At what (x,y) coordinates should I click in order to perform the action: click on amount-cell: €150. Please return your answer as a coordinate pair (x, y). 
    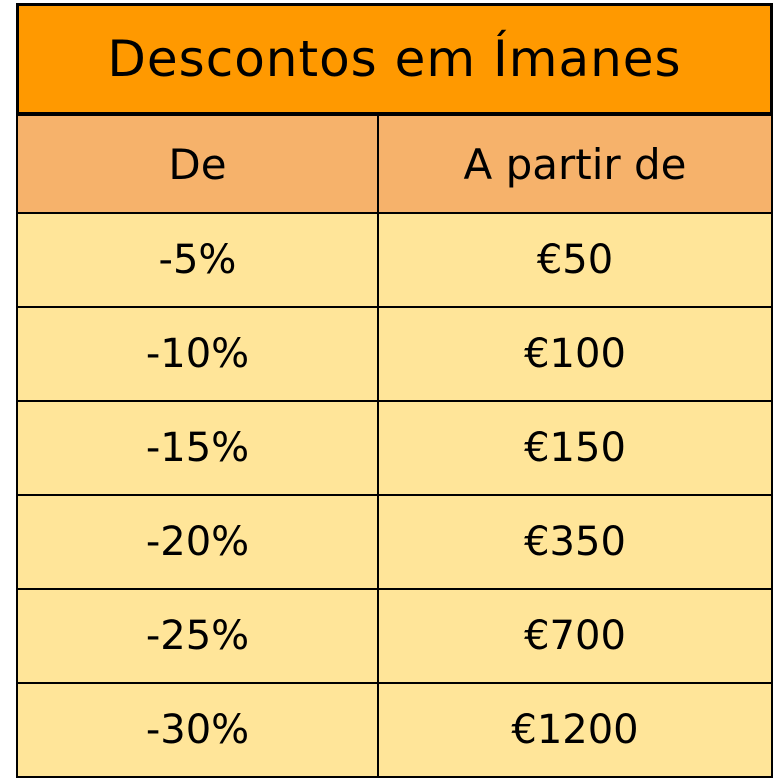
    Looking at the image, I should click on (575, 448).